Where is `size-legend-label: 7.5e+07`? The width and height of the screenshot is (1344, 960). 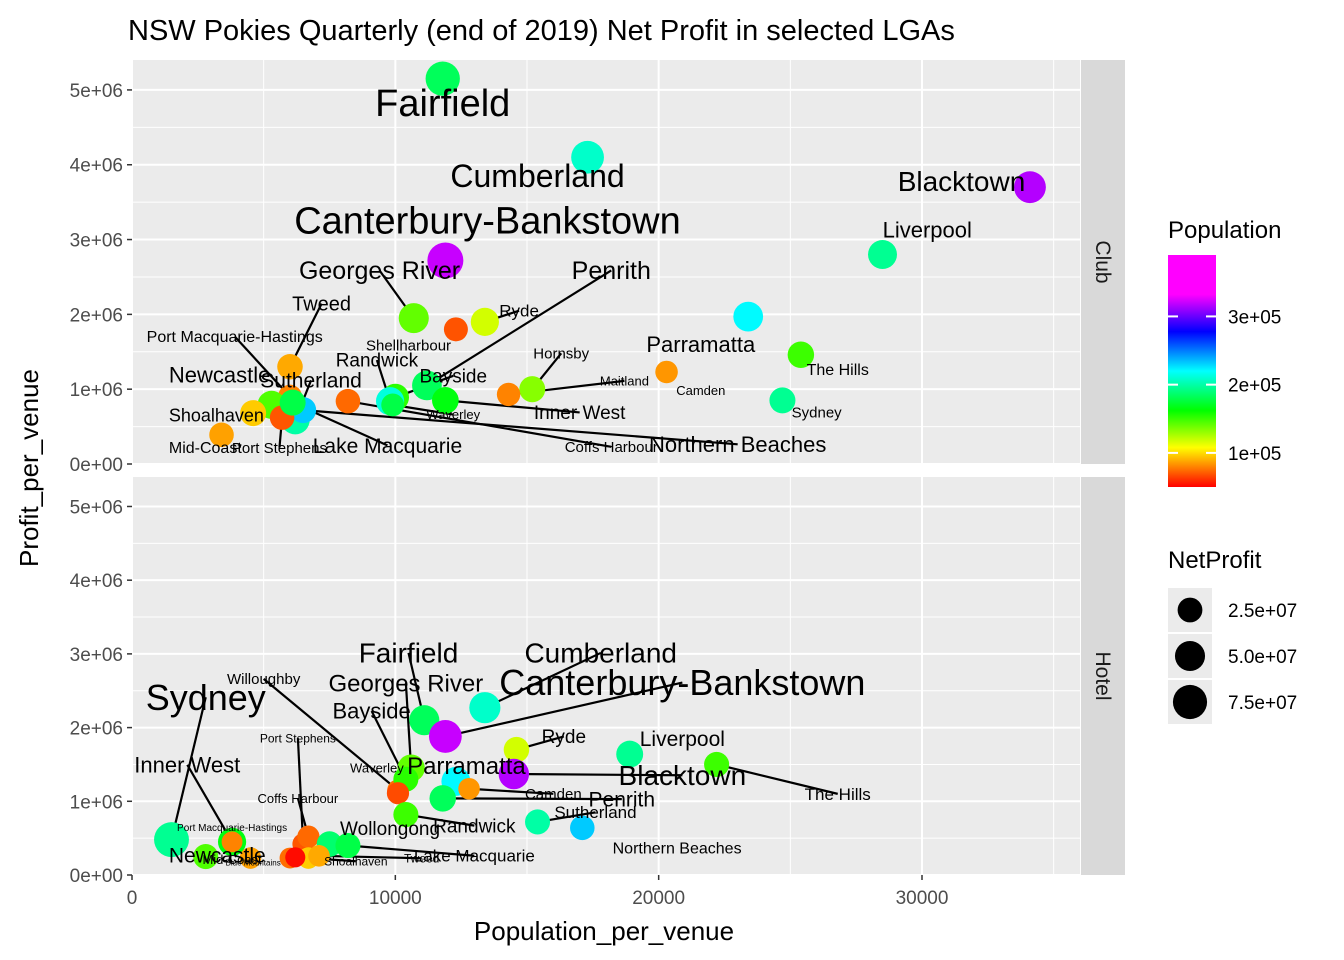 size-legend-label: 7.5e+07 is located at coordinates (1262, 703).